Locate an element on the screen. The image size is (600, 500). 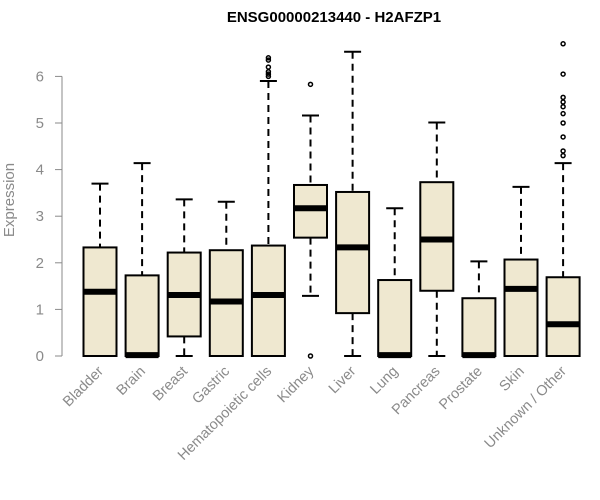
x-category-label: Prostate is located at coordinates (460, 388).